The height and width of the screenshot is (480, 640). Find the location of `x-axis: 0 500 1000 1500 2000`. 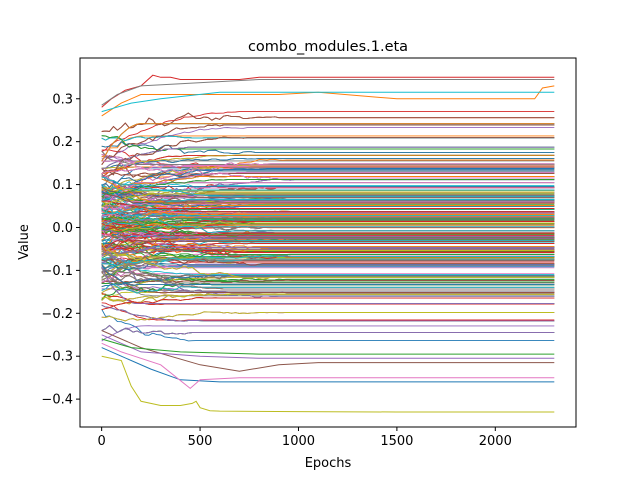

x-axis: 0 500 1000 1500 2000 is located at coordinates (305, 438).